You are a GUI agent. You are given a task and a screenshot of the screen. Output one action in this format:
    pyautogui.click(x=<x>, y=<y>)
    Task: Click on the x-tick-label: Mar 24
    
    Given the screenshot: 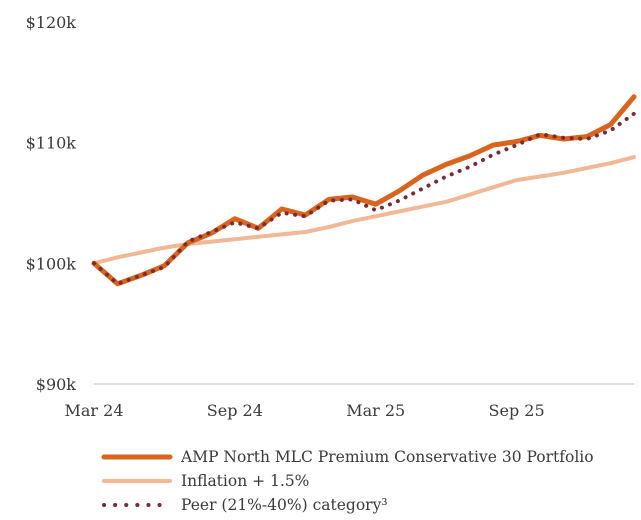 What is the action you would take?
    pyautogui.click(x=93, y=410)
    